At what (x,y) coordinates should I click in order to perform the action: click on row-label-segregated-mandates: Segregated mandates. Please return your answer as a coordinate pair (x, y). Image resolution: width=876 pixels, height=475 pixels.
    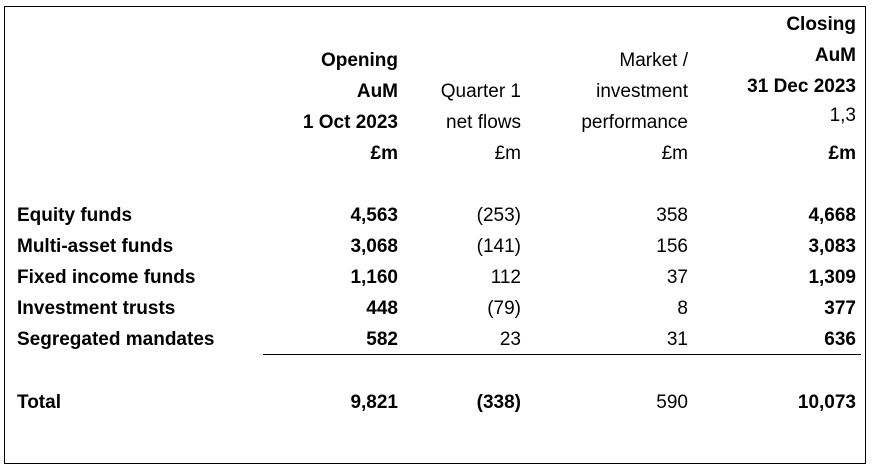
    Looking at the image, I should click on (116, 339).